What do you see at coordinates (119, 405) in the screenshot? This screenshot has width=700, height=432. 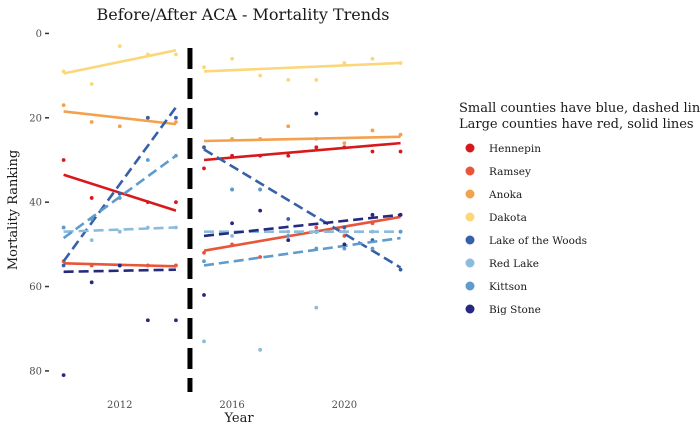 I see `x-tick-label: 2012` at bounding box center [119, 405].